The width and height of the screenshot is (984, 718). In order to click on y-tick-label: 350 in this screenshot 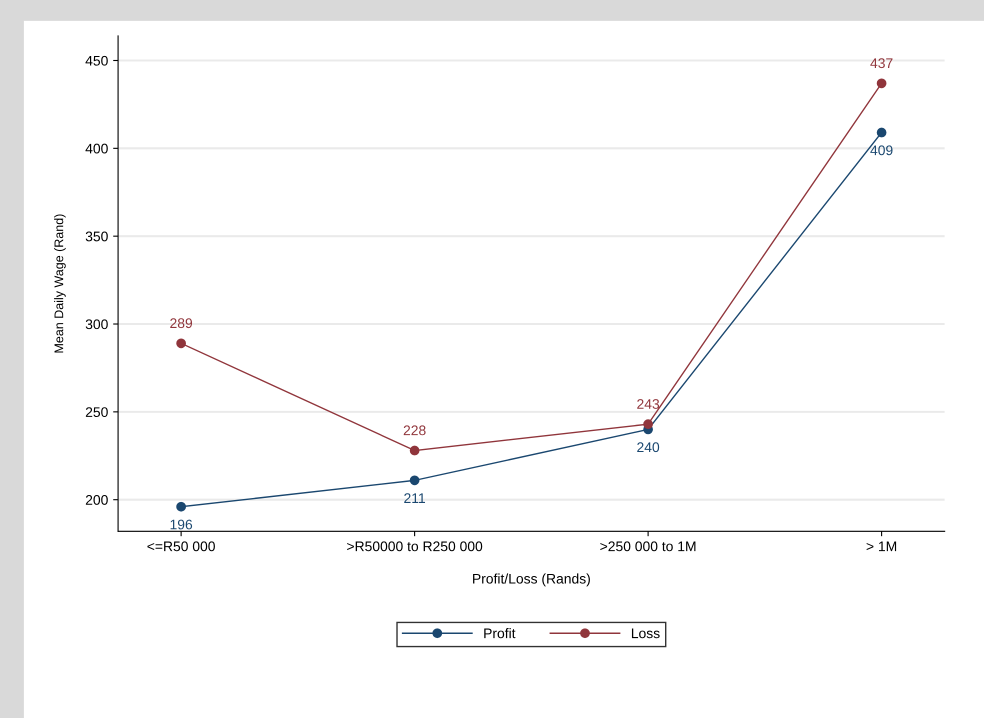, I will do `click(97, 237)`.